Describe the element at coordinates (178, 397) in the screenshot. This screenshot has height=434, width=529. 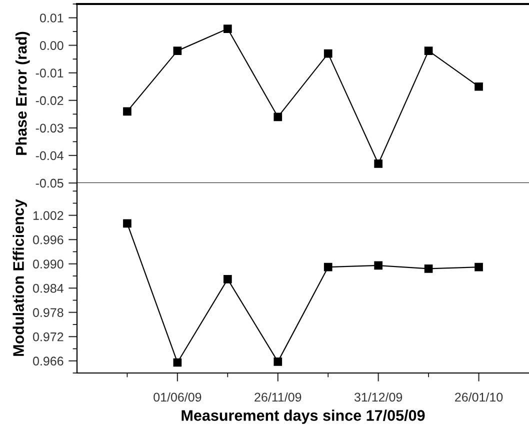
I see `x-tick-label: 01/06/09` at that location.